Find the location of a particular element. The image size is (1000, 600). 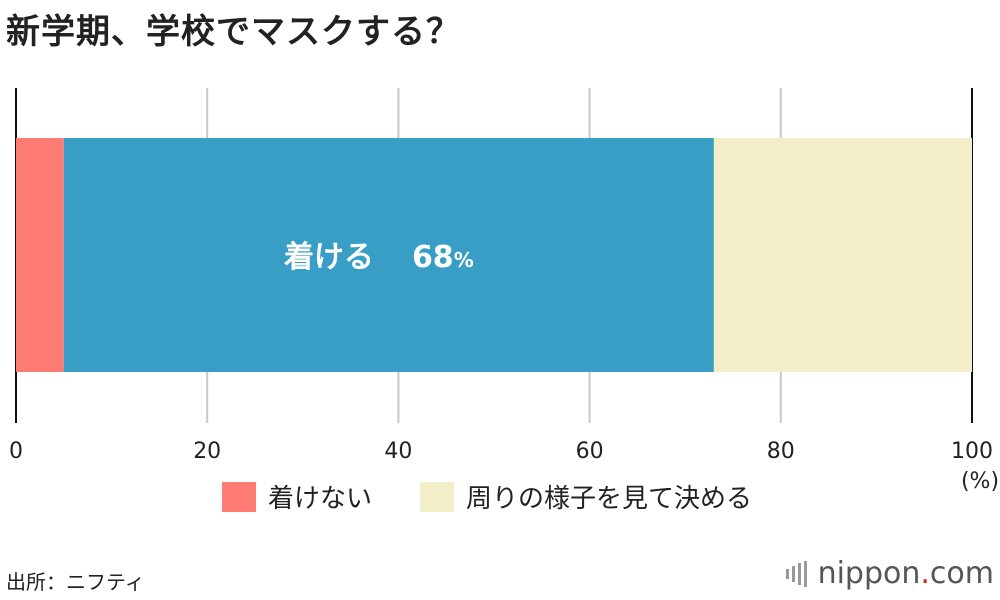

logo-text-main: nippon is located at coordinates (869, 573).